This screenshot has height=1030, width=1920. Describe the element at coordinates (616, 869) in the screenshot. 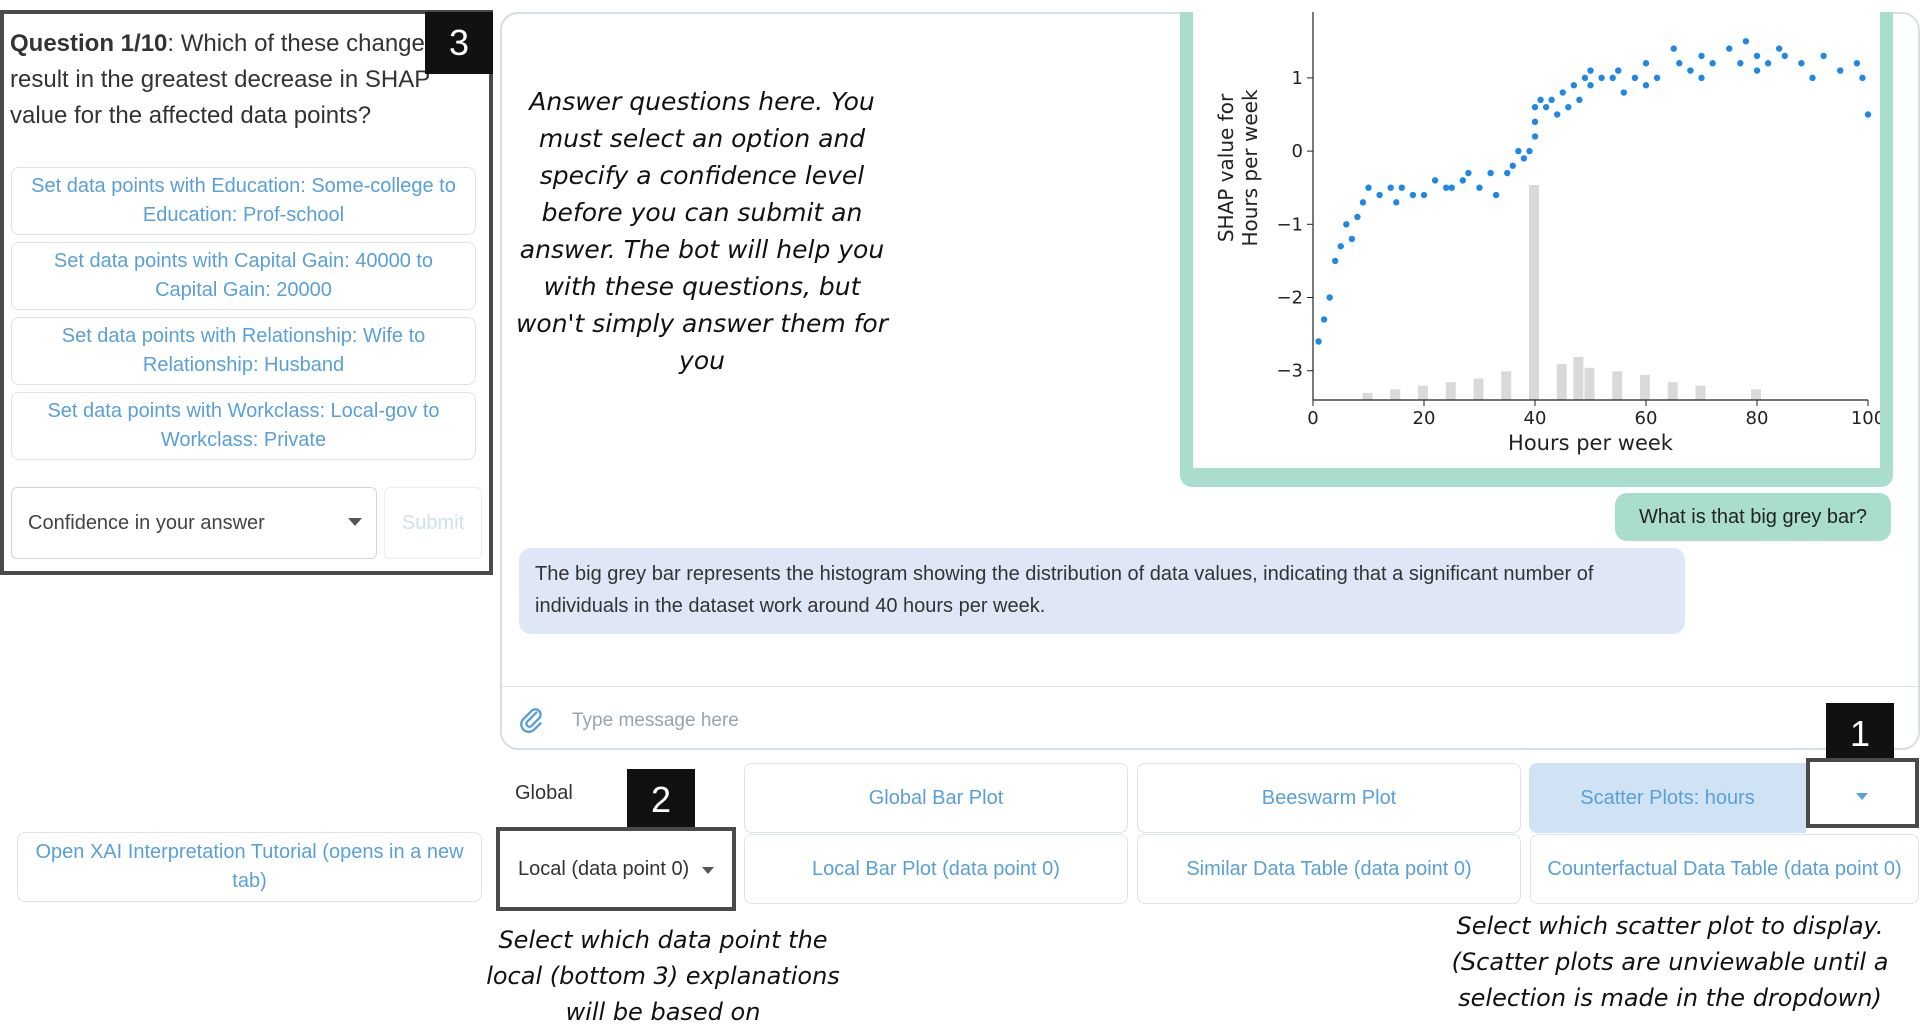

I see `local-data-point-select: Local (data point 0)` at that location.